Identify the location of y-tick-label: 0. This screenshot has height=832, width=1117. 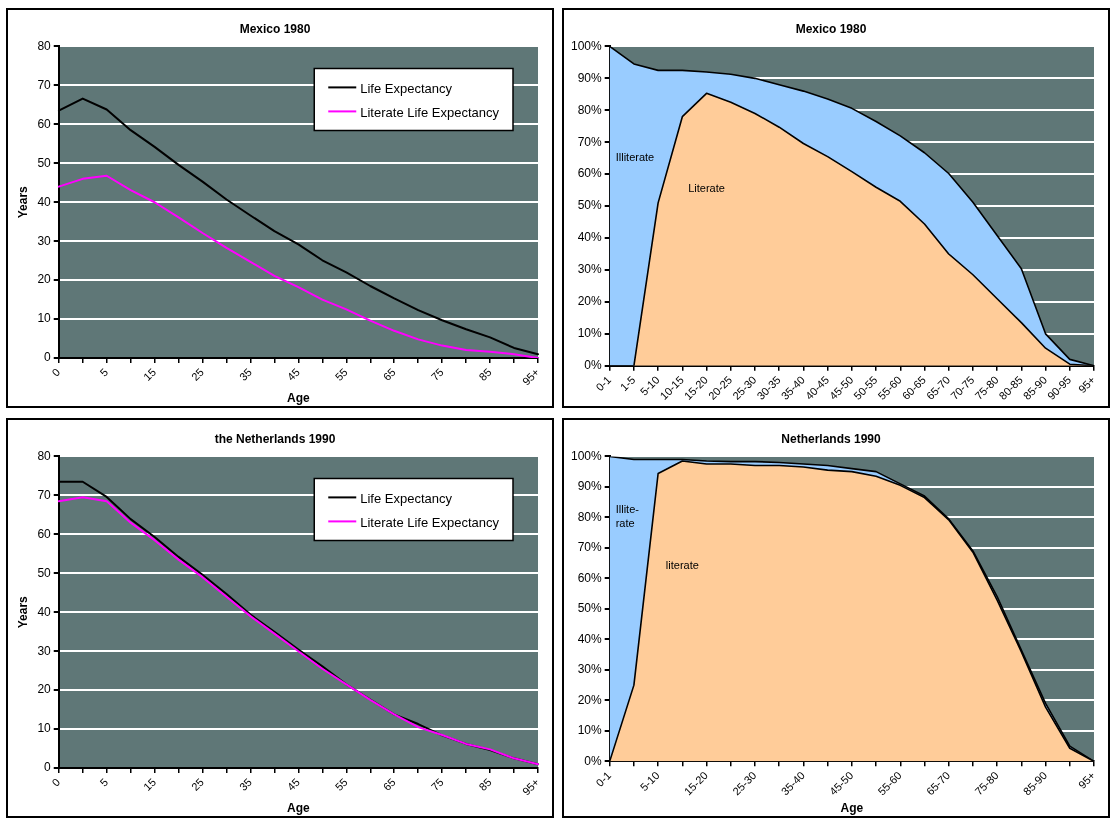
(48, 357).